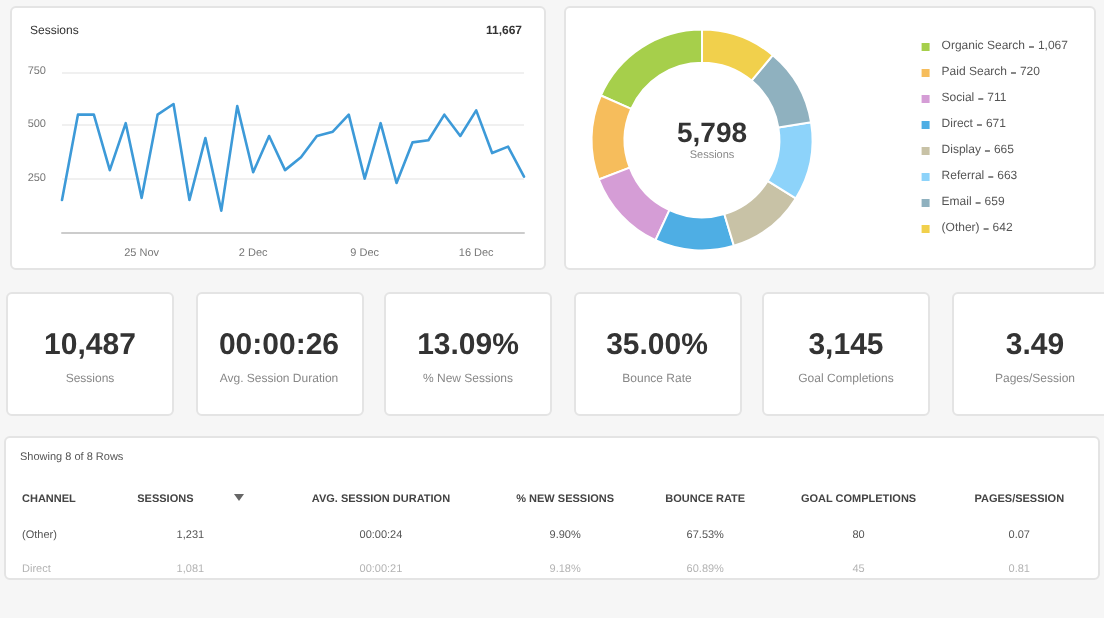  Describe the element at coordinates (657, 345) in the screenshot. I see `text: 35.00%` at that location.